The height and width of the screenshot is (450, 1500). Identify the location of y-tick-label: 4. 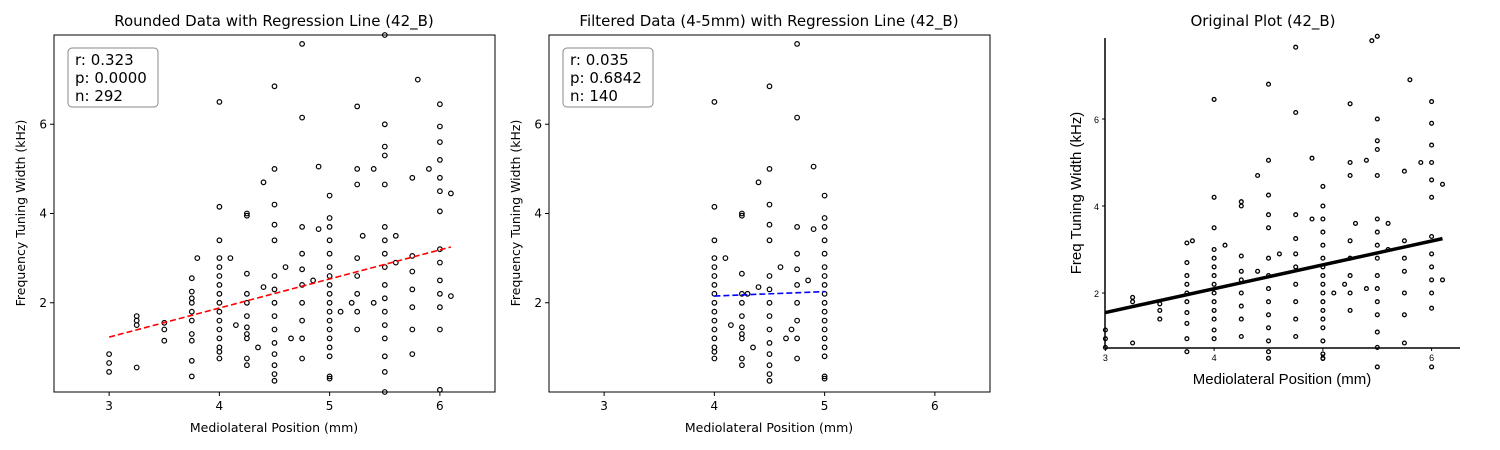
(43, 214).